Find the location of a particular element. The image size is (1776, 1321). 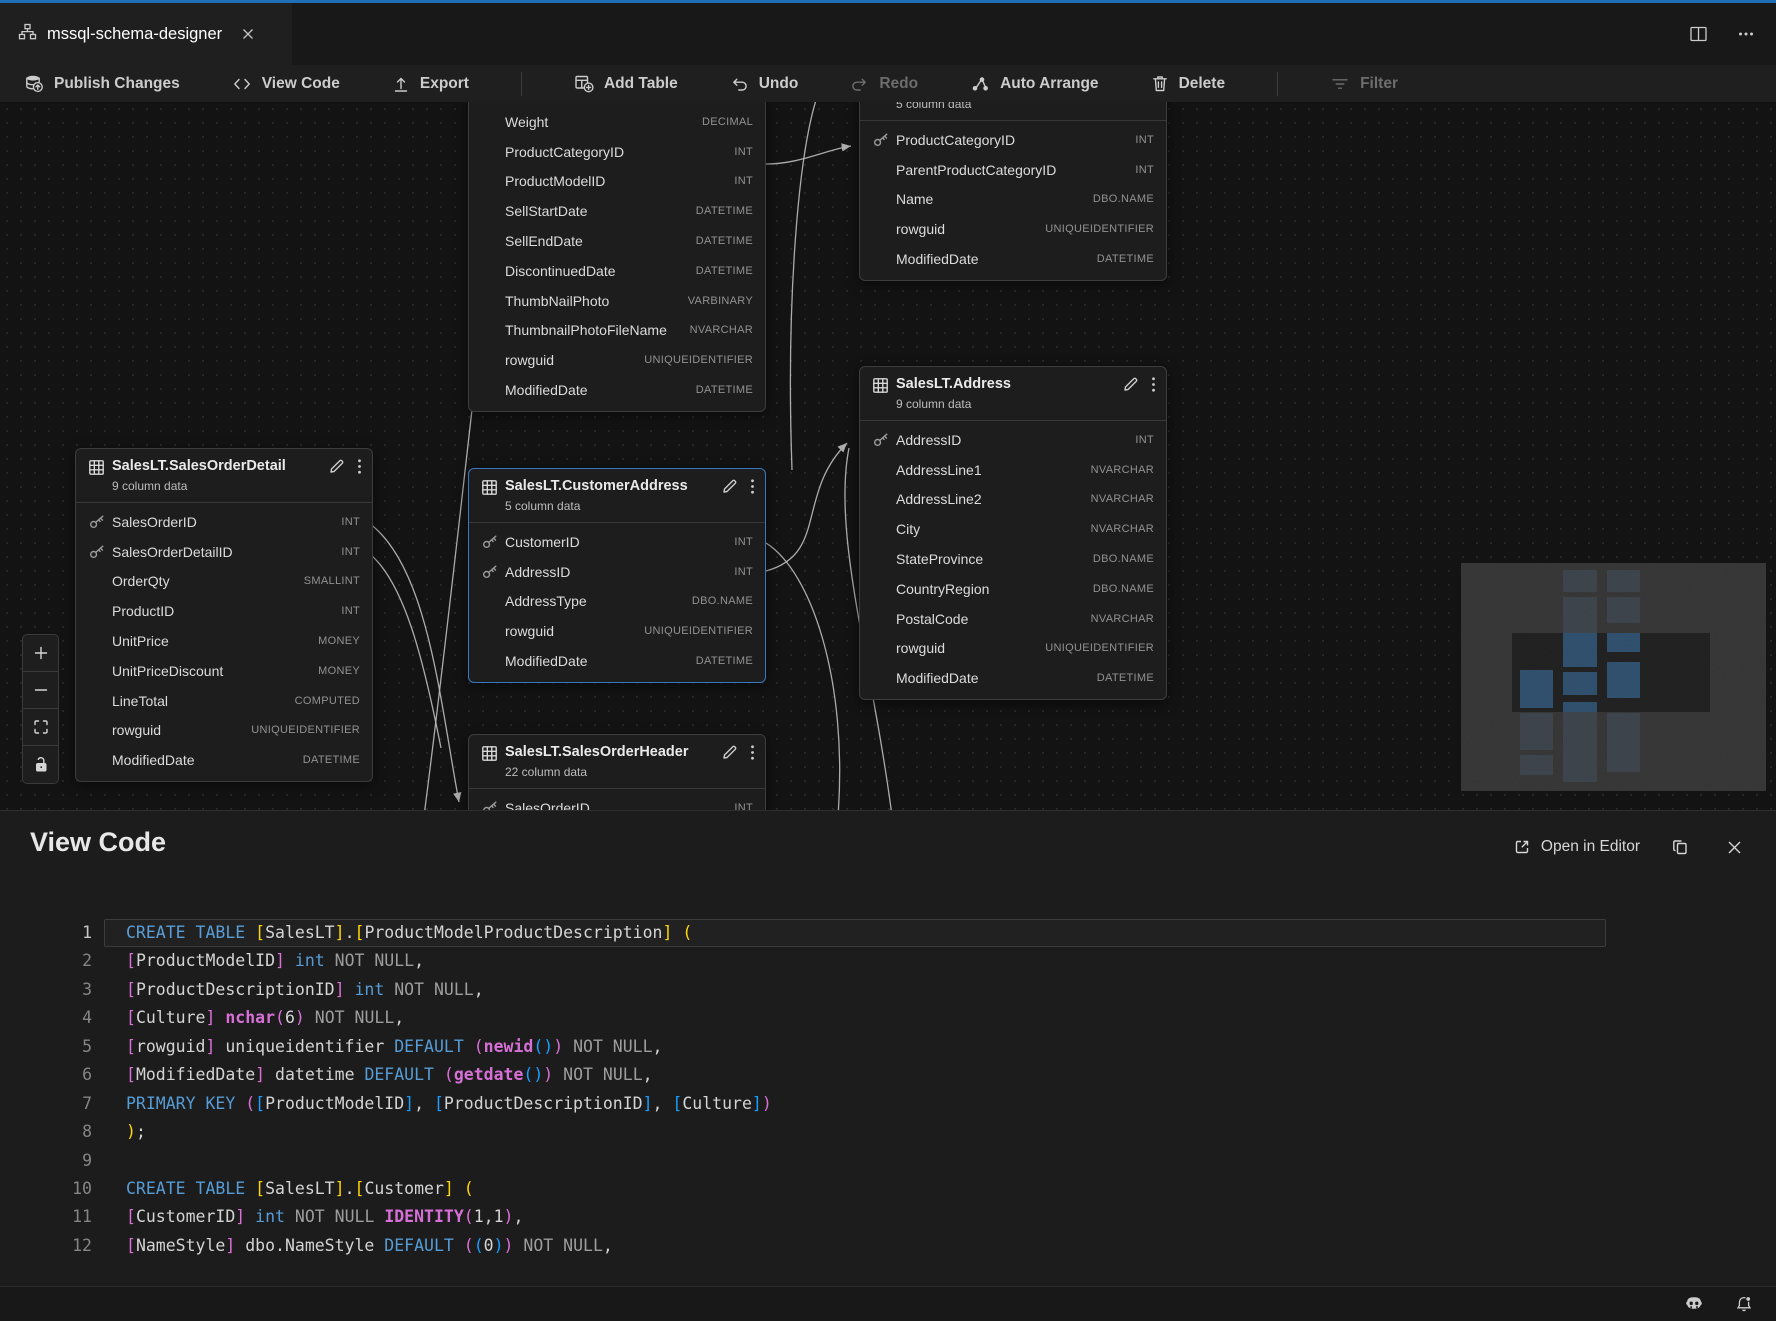

column-name: AddressID is located at coordinates (929, 439).